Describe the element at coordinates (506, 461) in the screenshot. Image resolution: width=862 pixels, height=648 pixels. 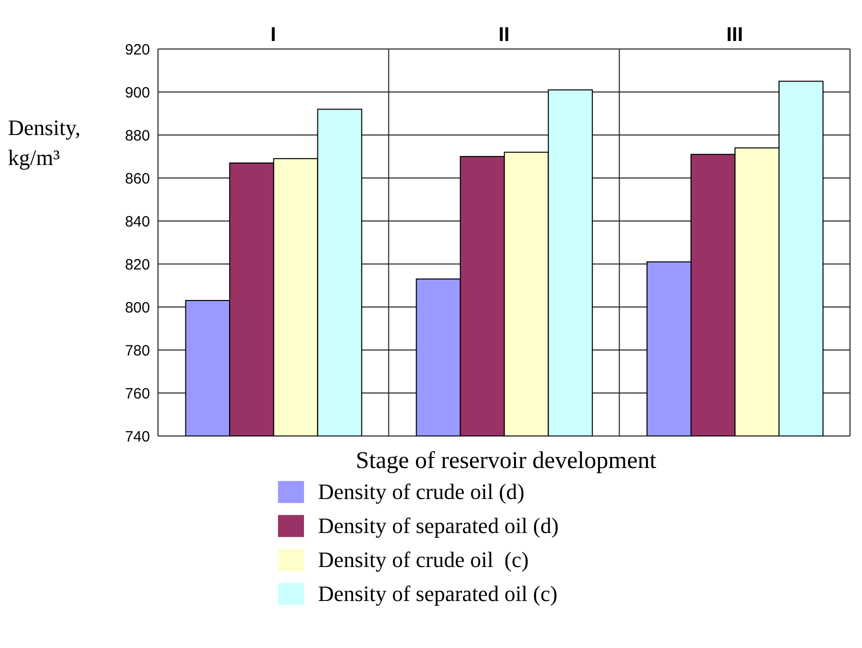
I see `x-axis-title: Stage of reservoir development` at that location.